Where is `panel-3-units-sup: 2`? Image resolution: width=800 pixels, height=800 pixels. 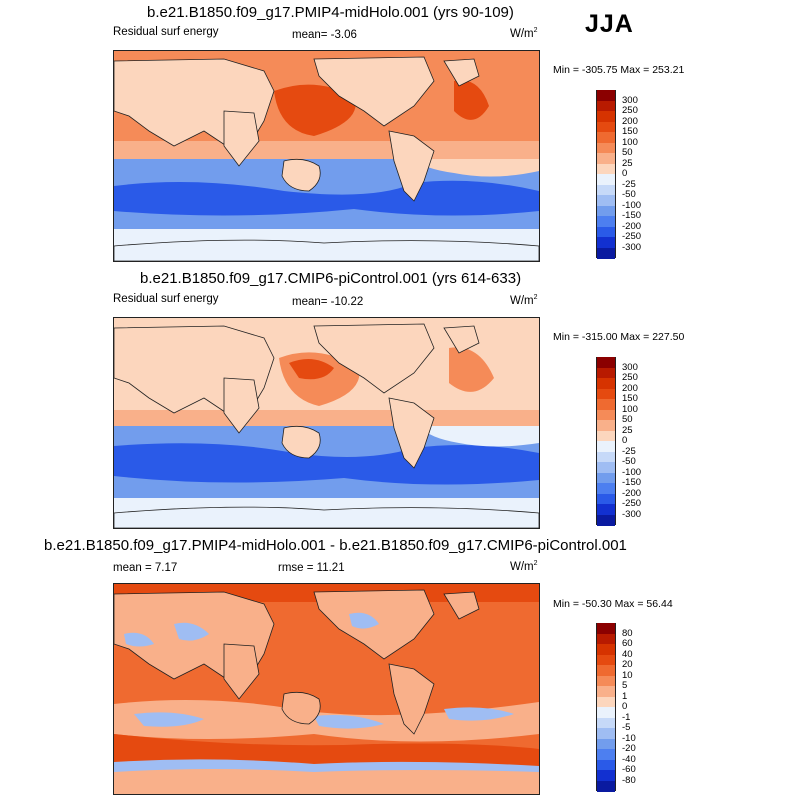
panel-3-units-sup: 2 is located at coordinates (535, 563).